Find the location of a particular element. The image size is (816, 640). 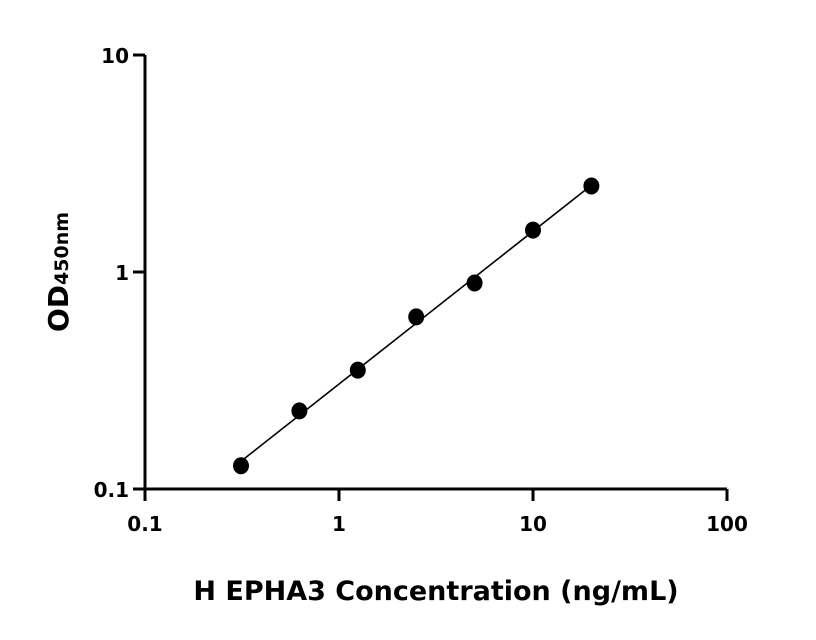

x-tick-label: 0.1 is located at coordinates (144, 524).